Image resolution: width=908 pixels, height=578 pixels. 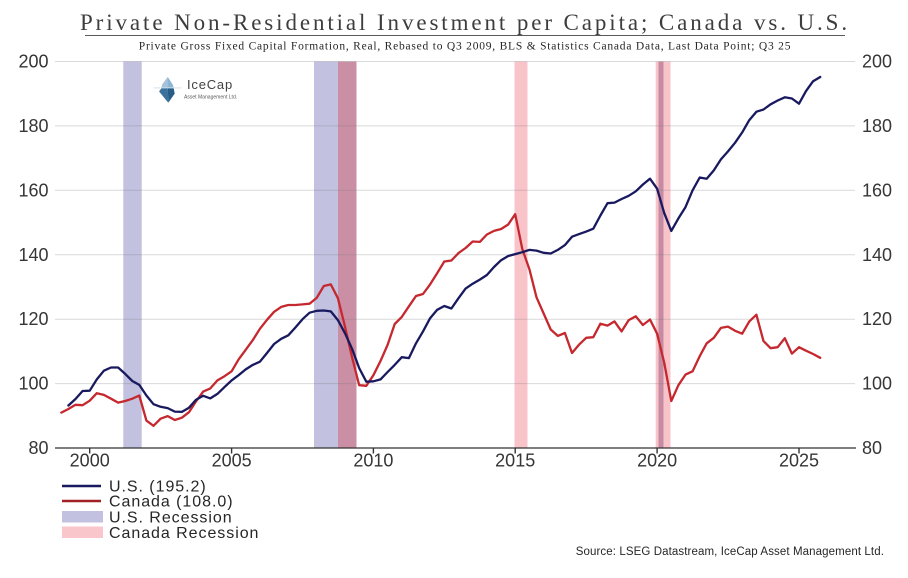 I want to click on svg-text: U.S. (195.2), so click(x=158, y=487).